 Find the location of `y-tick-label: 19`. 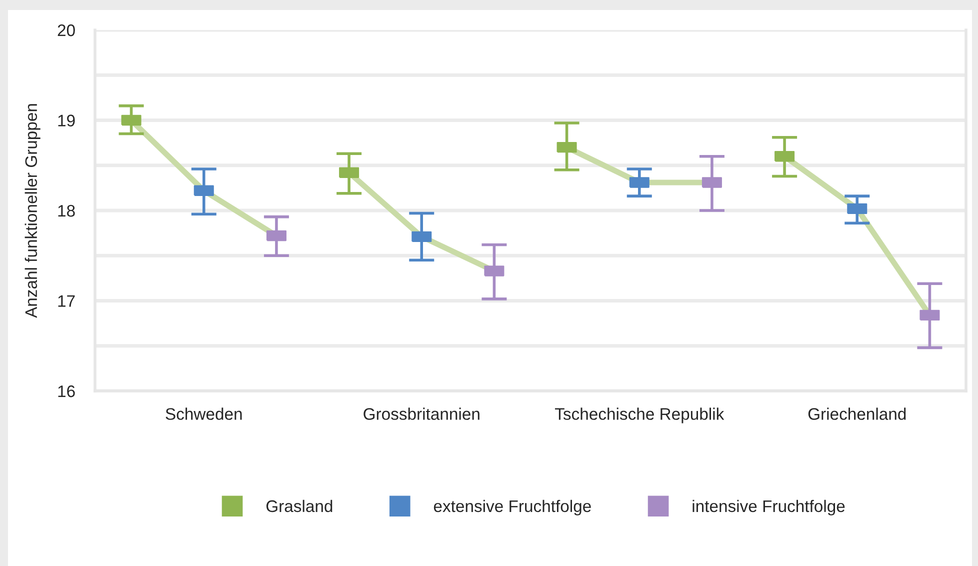

y-tick-label: 19 is located at coordinates (66, 120).